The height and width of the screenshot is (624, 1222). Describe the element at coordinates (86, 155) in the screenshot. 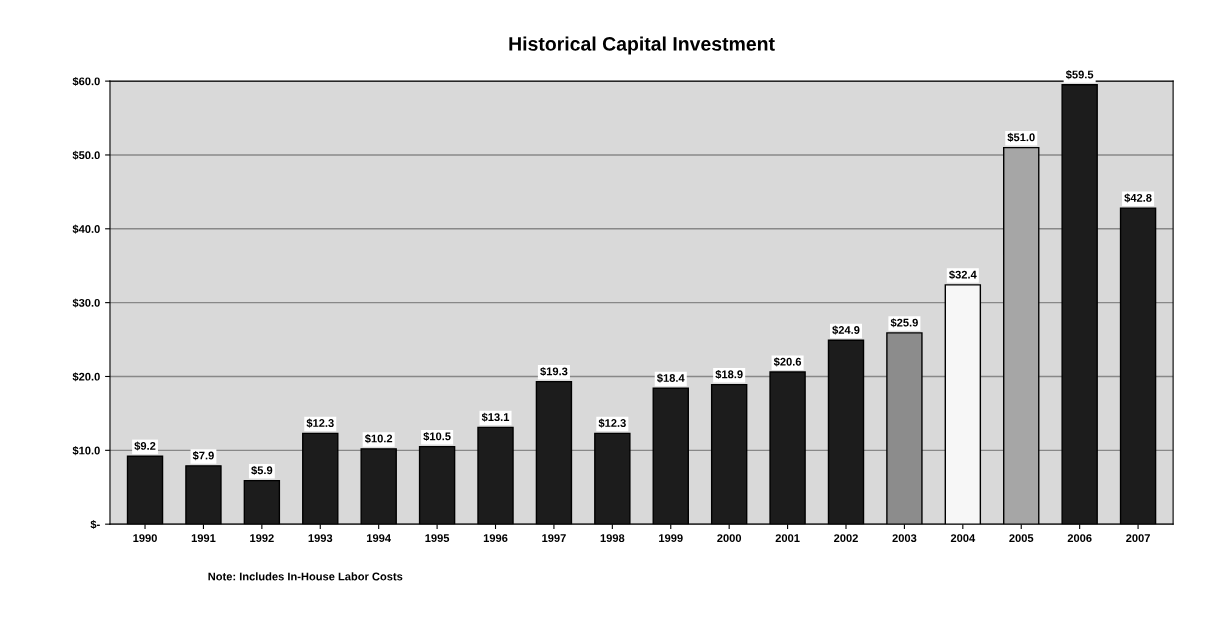

I see `y-tick-label: $50.0` at that location.